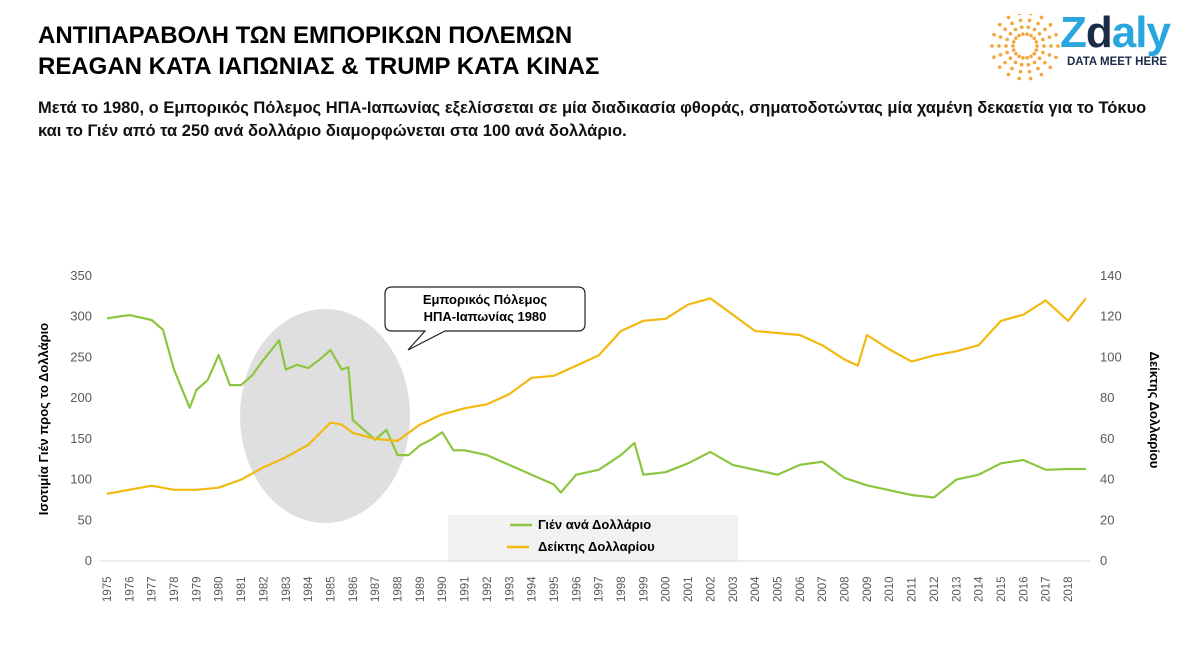 The height and width of the screenshot is (672, 1200). Describe the element at coordinates (220, 589) in the screenshot. I see `x-tick-label: 1980` at that location.